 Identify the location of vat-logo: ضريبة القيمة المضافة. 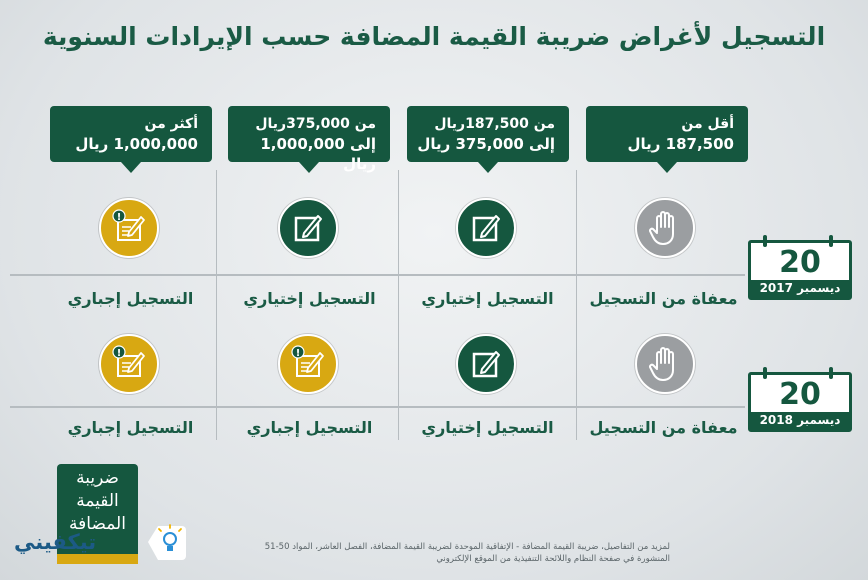
(97, 514).